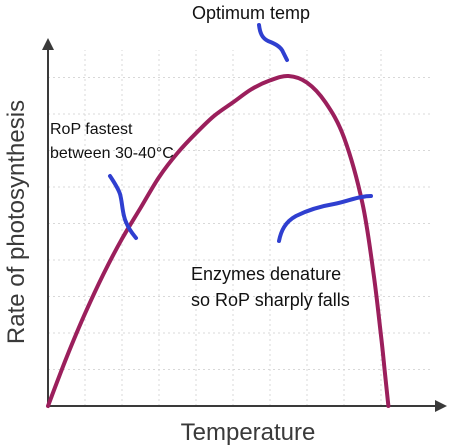 Image resolution: width=454 pixels, height=445 pixels. Describe the element at coordinates (48, 44) in the screenshot. I see `y-axis-arrow` at that location.